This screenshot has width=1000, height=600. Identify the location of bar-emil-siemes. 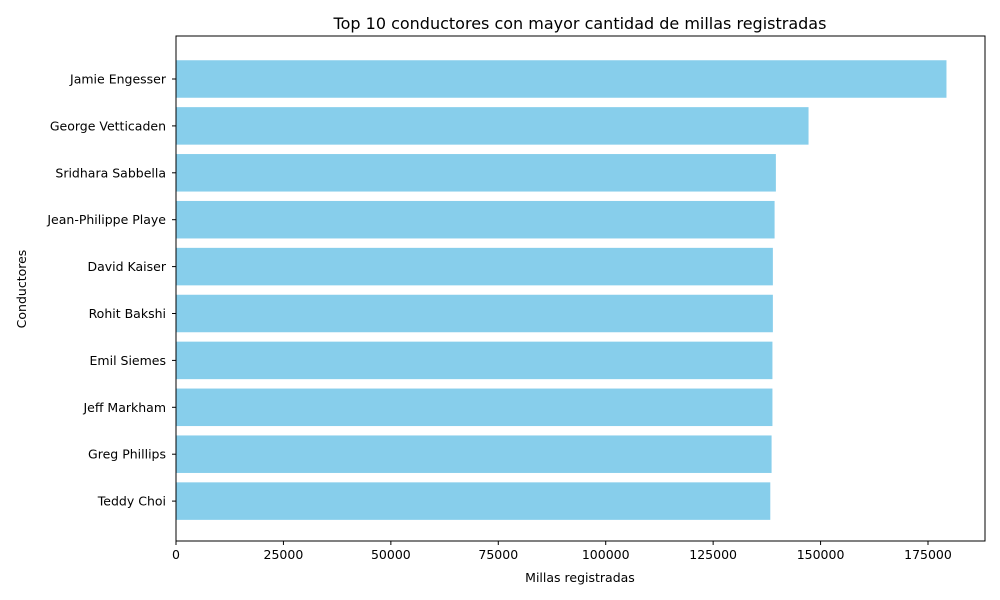
(474, 360).